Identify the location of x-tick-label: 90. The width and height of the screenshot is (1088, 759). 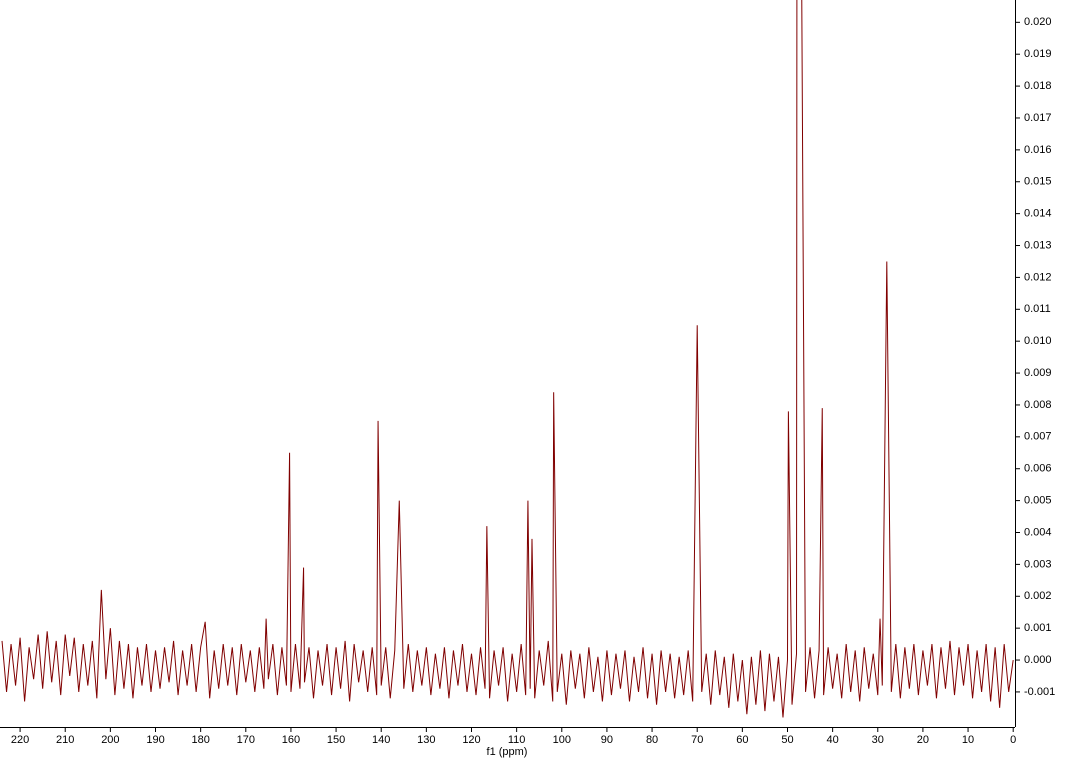
(607, 740).